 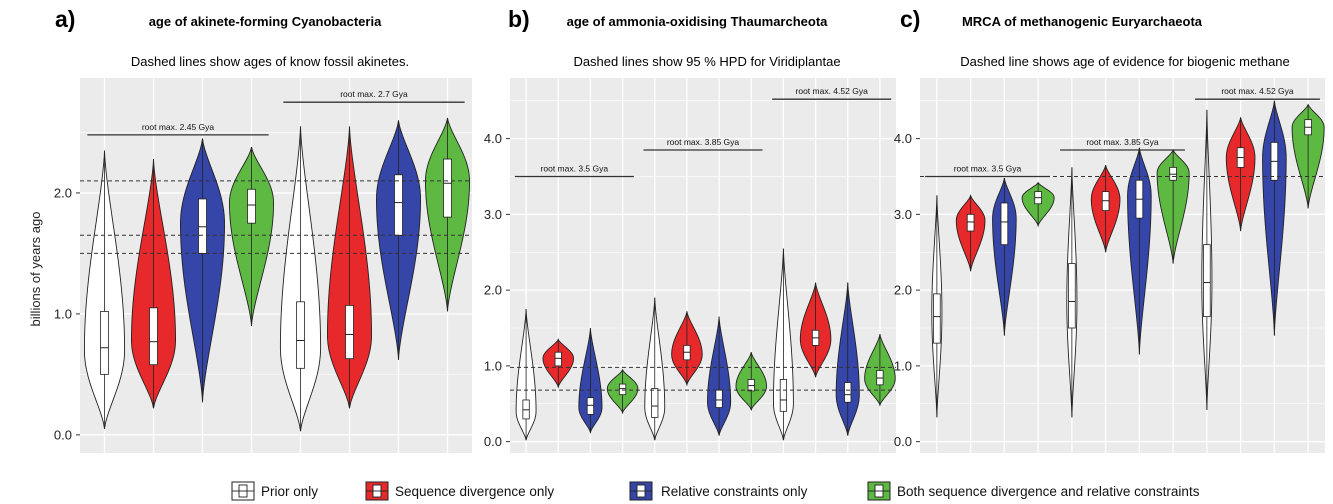 I want to click on panel-b-root-label-2: root max. 3.85 Gya, so click(x=703, y=142).